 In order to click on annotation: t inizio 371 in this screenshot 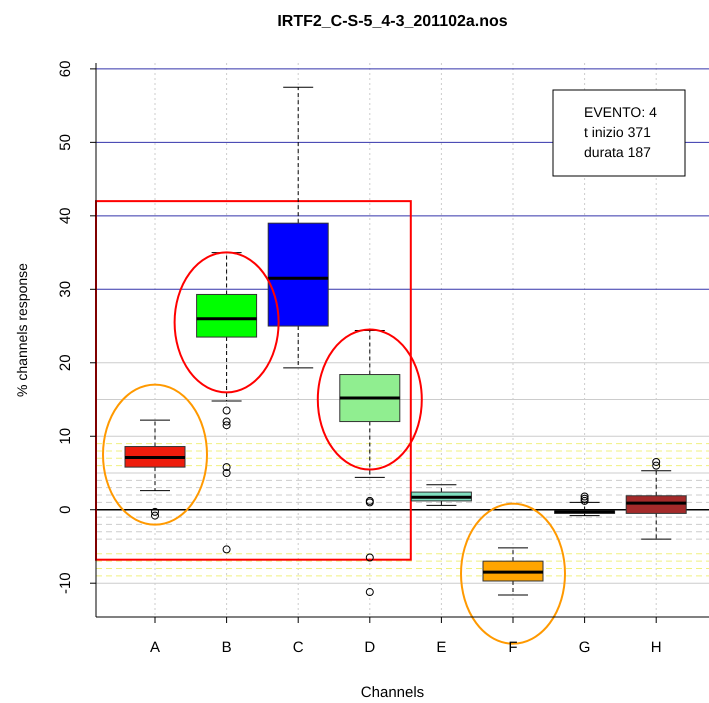, I will do `click(618, 132)`.